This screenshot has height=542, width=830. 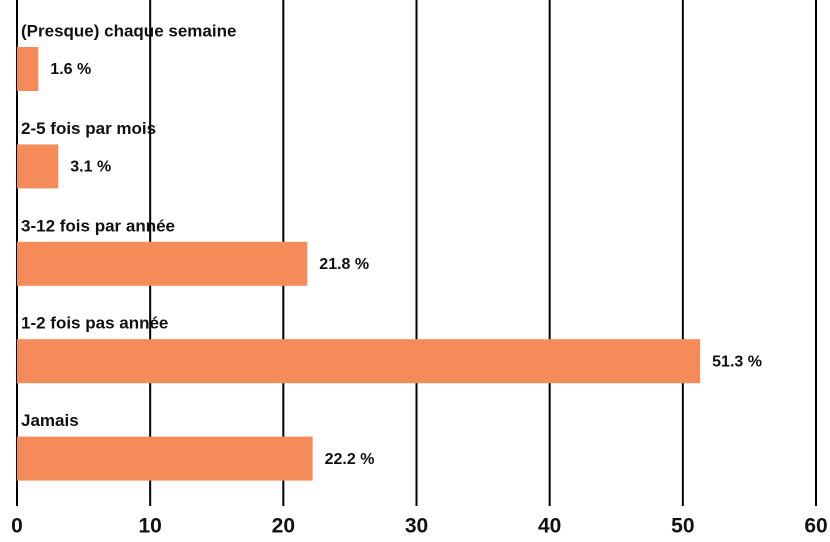 I want to click on category-label: Jamais, so click(x=50, y=420).